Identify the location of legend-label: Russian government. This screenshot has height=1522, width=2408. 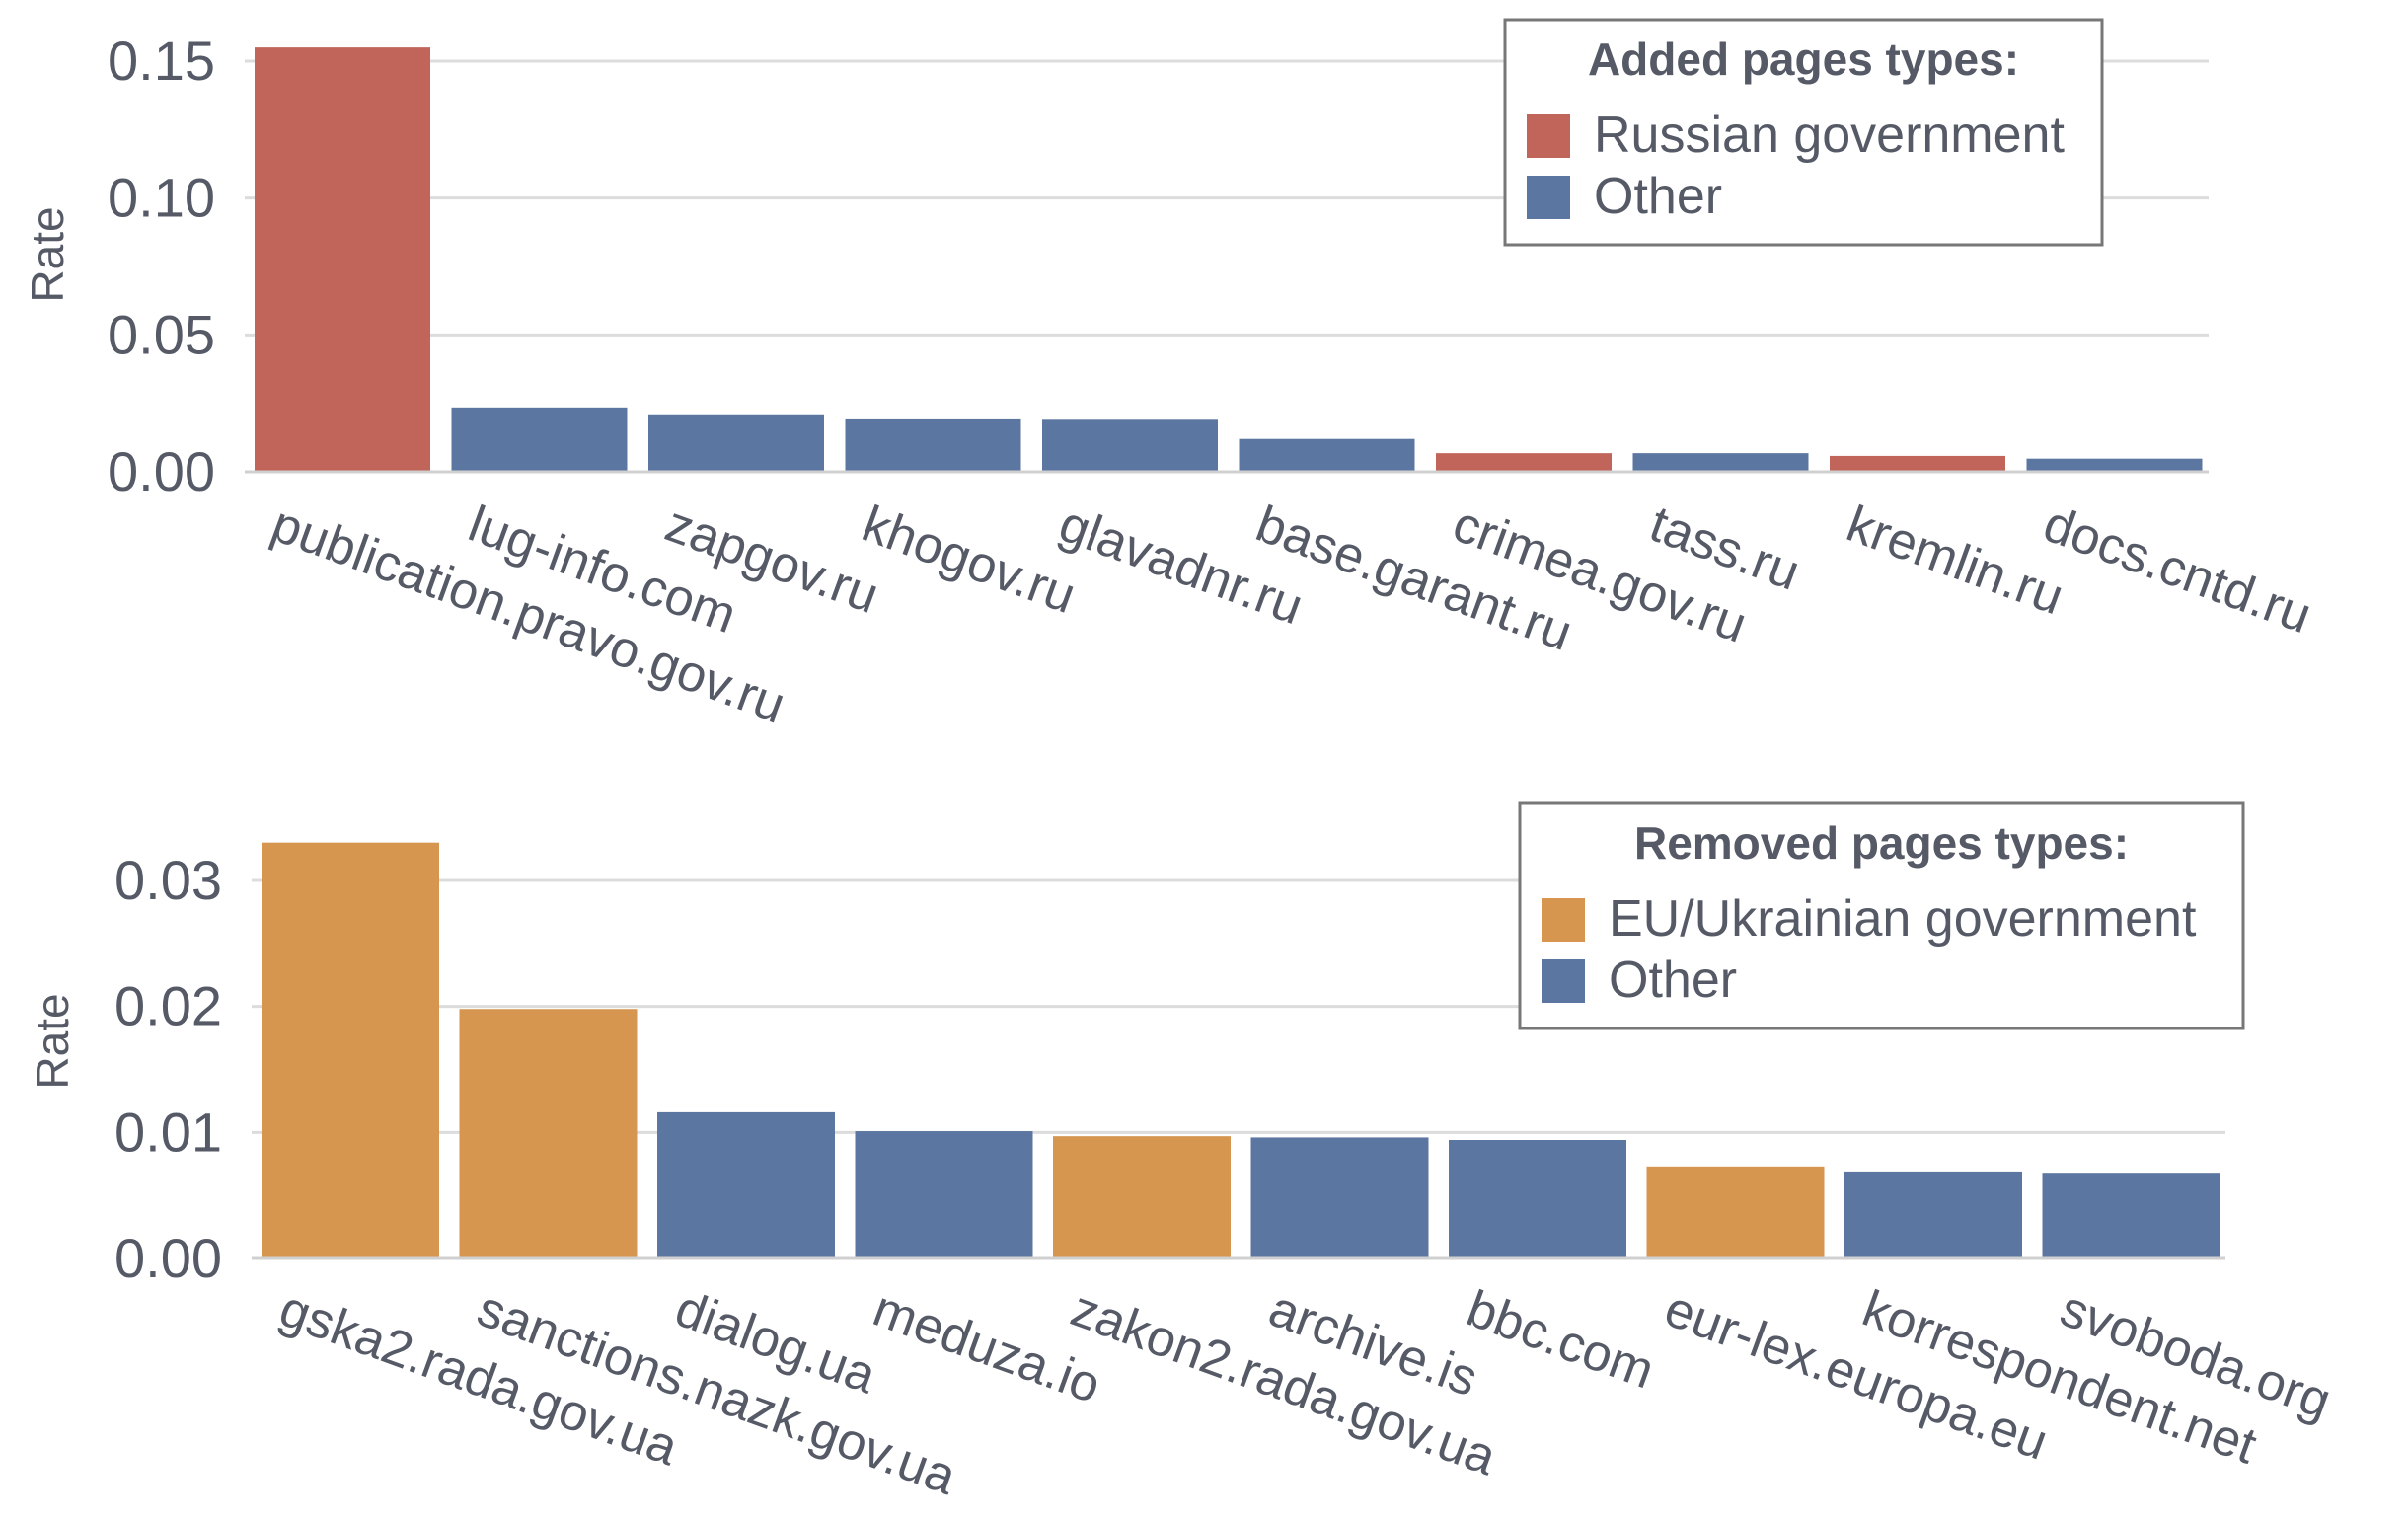
(1830, 135).